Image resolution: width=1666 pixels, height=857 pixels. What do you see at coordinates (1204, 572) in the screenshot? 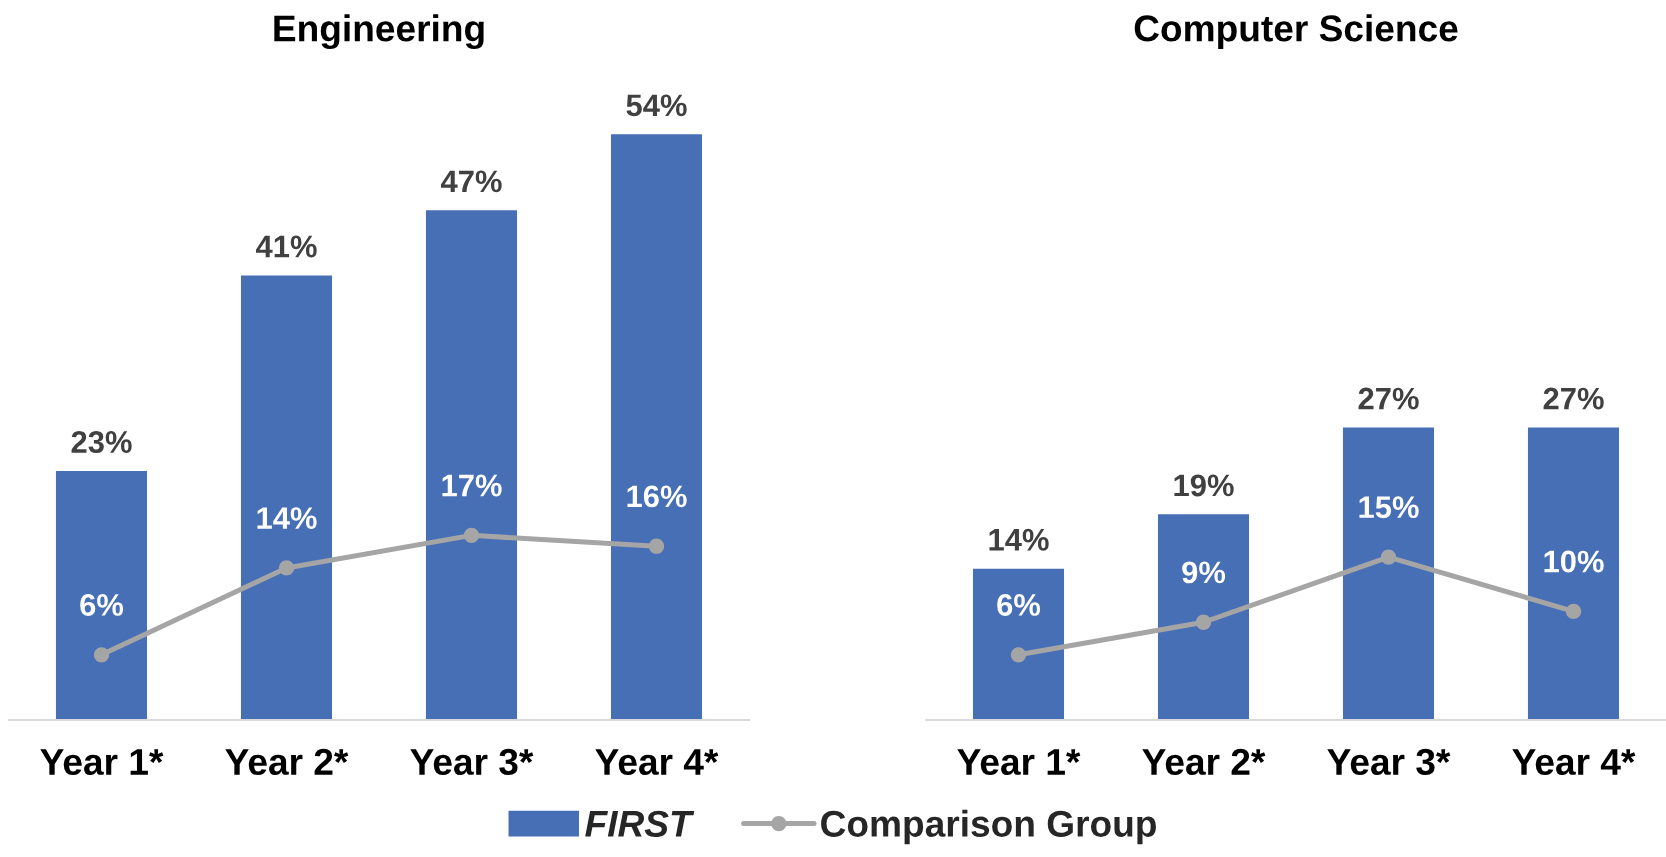
I see `data-label: 9%` at bounding box center [1204, 572].